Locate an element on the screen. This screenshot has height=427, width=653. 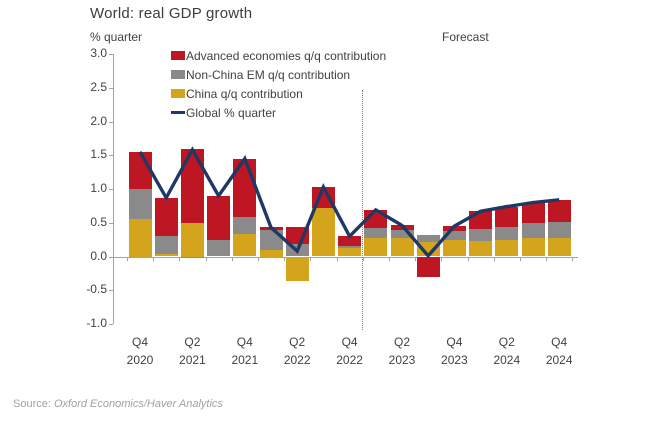
legend-swatch-non-china-em-icon is located at coordinates (178, 74).